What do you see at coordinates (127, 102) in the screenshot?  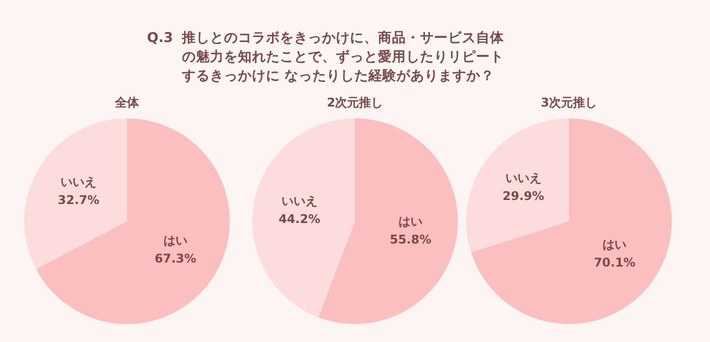 I see `chart-title: 全体` at bounding box center [127, 102].